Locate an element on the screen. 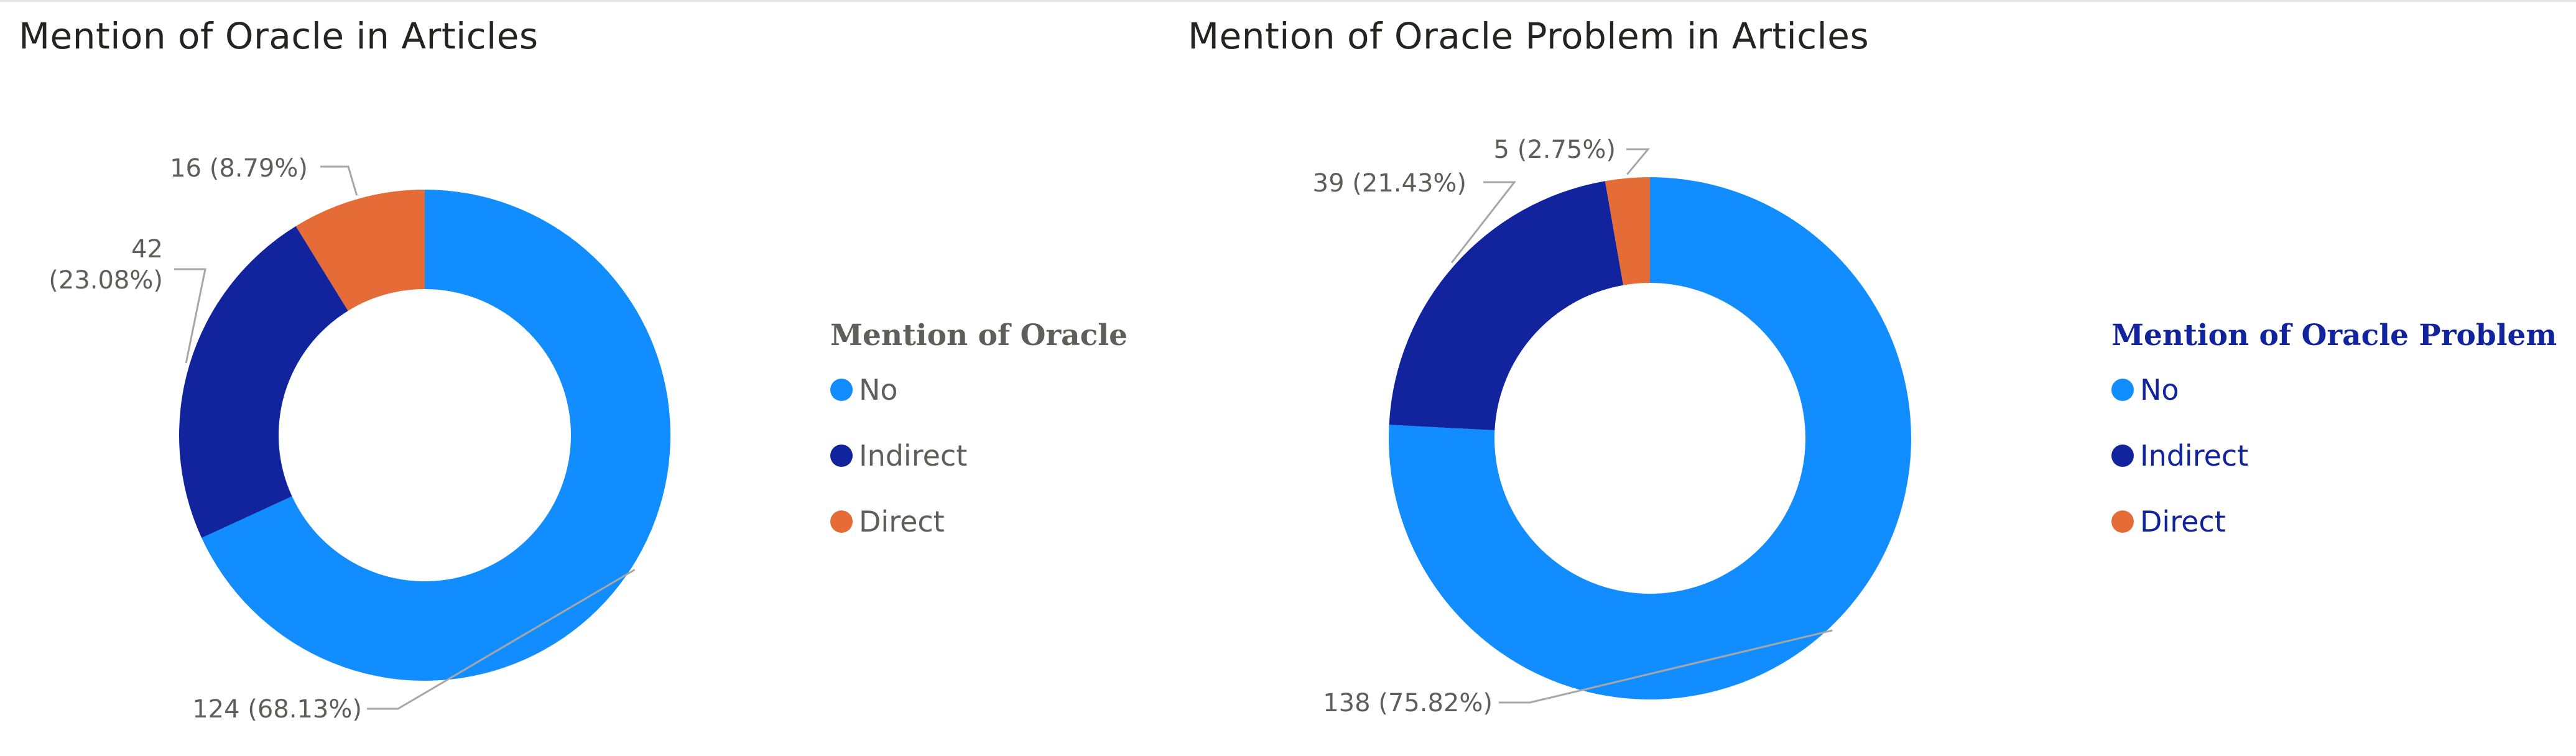 Image resolution: width=2576 pixels, height=756 pixels. data-label-indirect: 42 is located at coordinates (147, 249).